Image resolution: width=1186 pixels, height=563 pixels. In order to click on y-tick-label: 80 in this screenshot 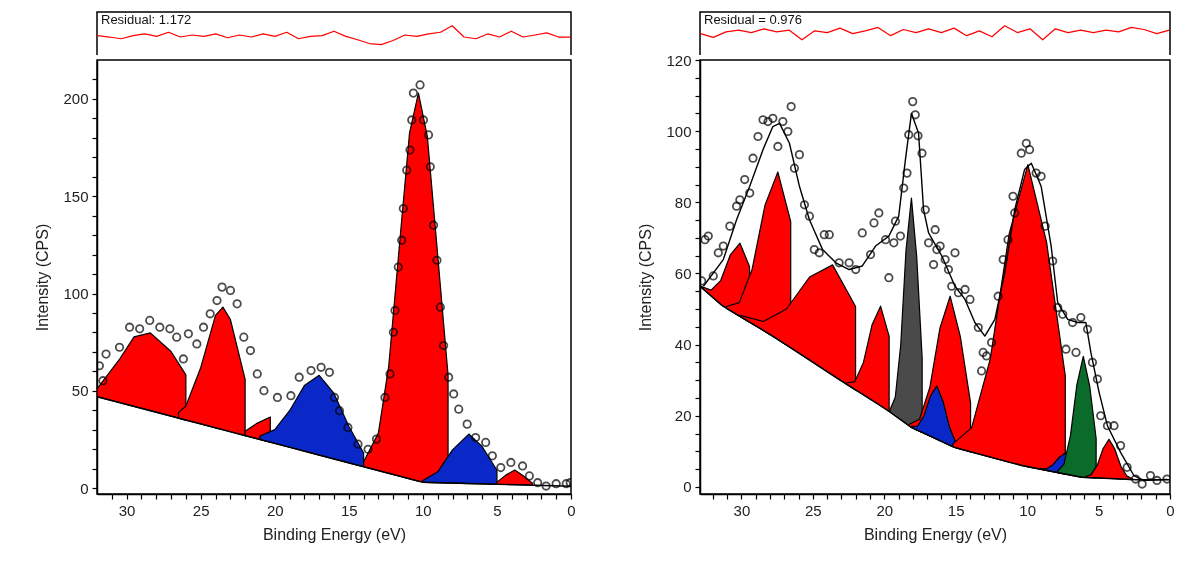, I will do `click(683, 202)`.